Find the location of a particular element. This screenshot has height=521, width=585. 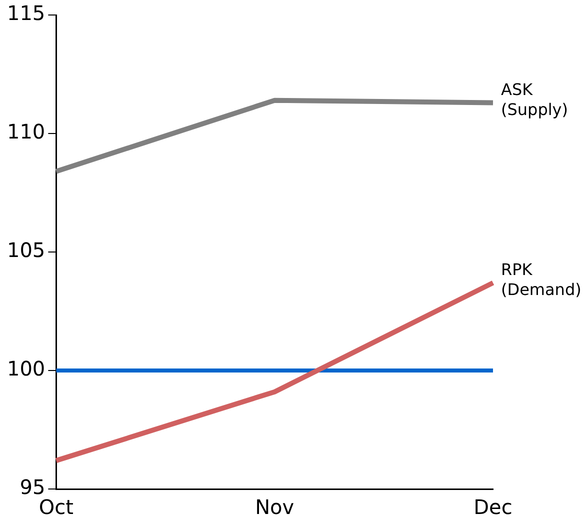

x-tick-label: Dec is located at coordinates (493, 507).